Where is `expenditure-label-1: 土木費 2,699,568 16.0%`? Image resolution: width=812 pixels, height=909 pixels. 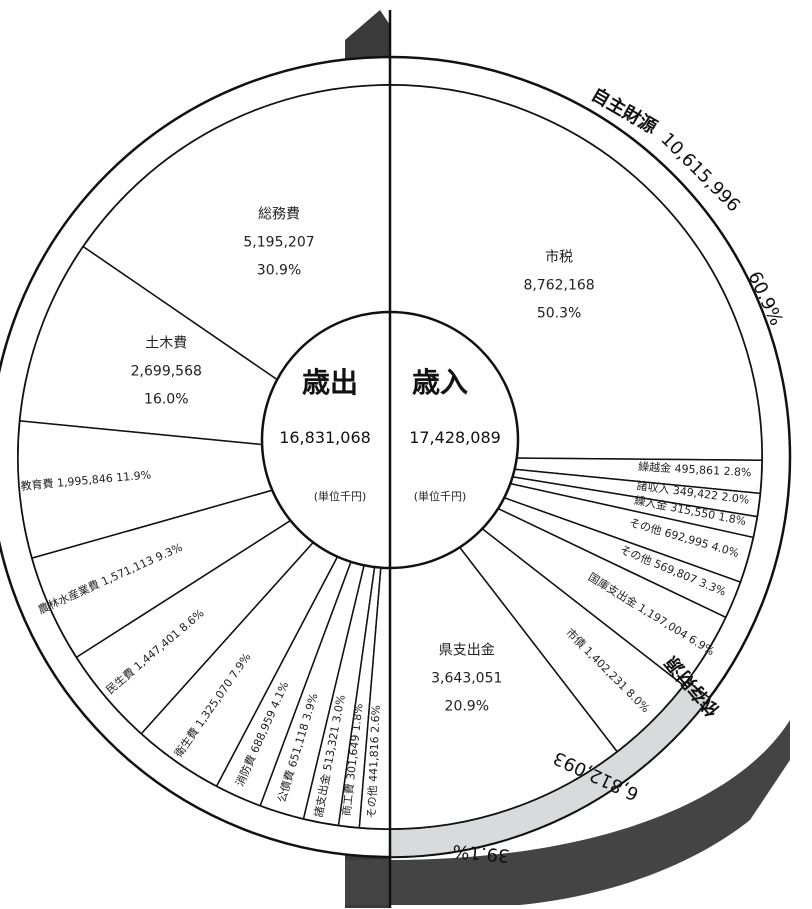 expenditure-label-1: 土木費 2,699,568 16.0% is located at coordinates (166, 372).